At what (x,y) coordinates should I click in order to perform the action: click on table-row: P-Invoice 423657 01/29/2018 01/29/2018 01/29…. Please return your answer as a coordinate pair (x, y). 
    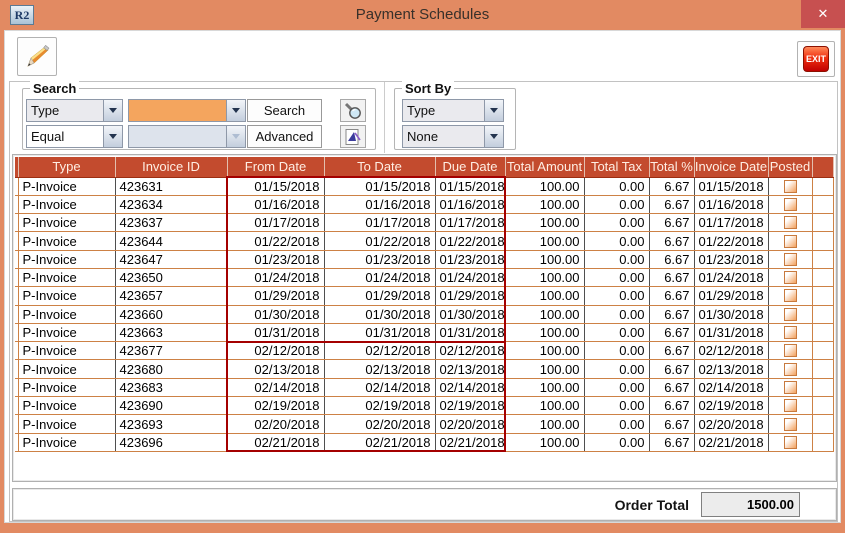
    Looking at the image, I should click on (424, 296).